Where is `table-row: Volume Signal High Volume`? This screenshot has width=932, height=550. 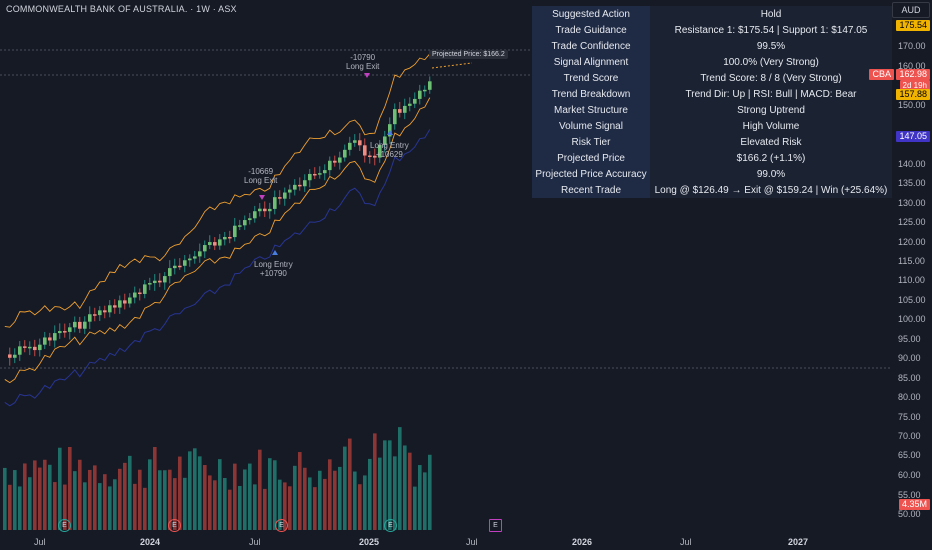 table-row: Volume Signal High Volume is located at coordinates (712, 126).